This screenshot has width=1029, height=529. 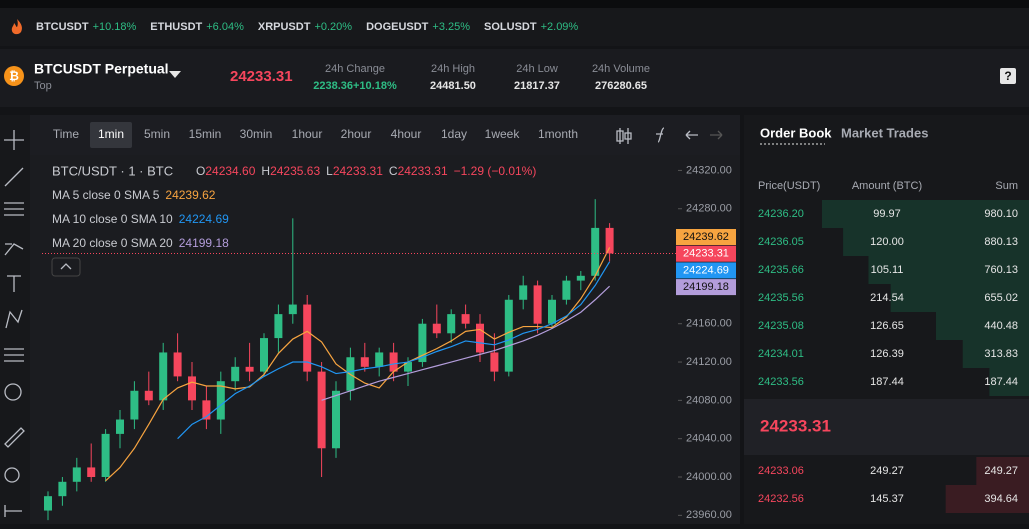 What do you see at coordinates (175, 74) in the screenshot?
I see `dropdown` at bounding box center [175, 74].